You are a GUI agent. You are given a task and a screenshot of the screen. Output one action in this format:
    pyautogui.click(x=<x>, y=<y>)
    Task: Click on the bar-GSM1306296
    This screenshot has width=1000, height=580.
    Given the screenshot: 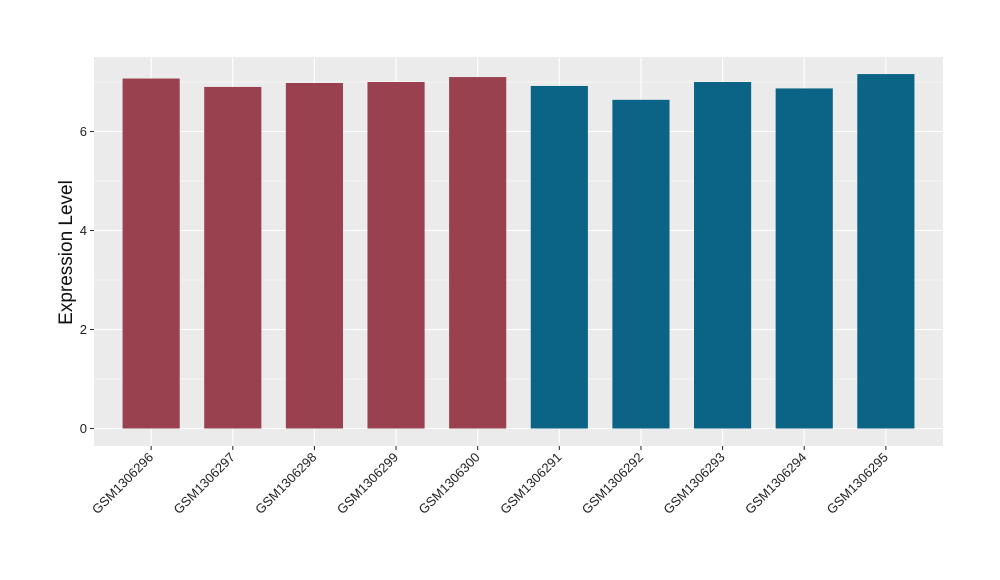 What is the action you would take?
    pyautogui.click(x=151, y=253)
    